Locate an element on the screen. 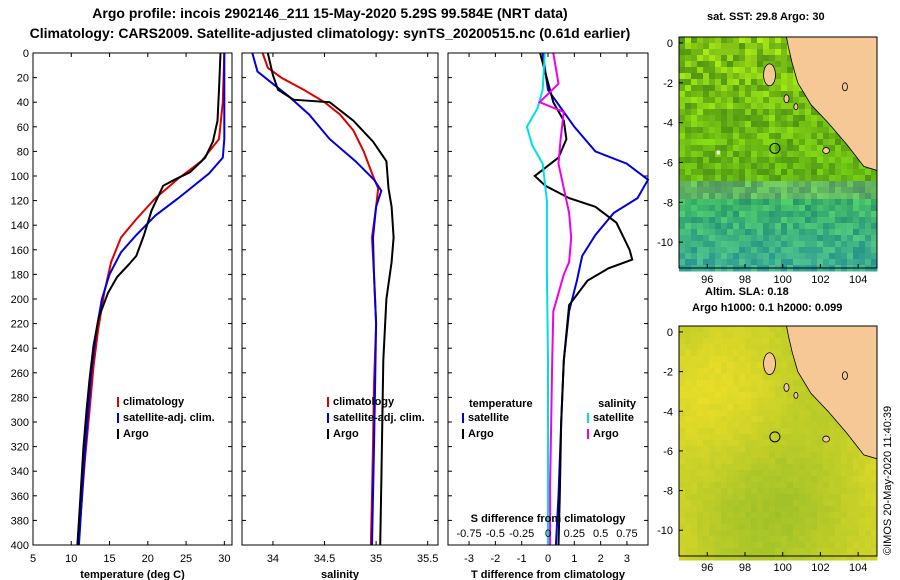 The height and width of the screenshot is (580, 900). series-line-temperature-satellite is located at coordinates (595, 299).